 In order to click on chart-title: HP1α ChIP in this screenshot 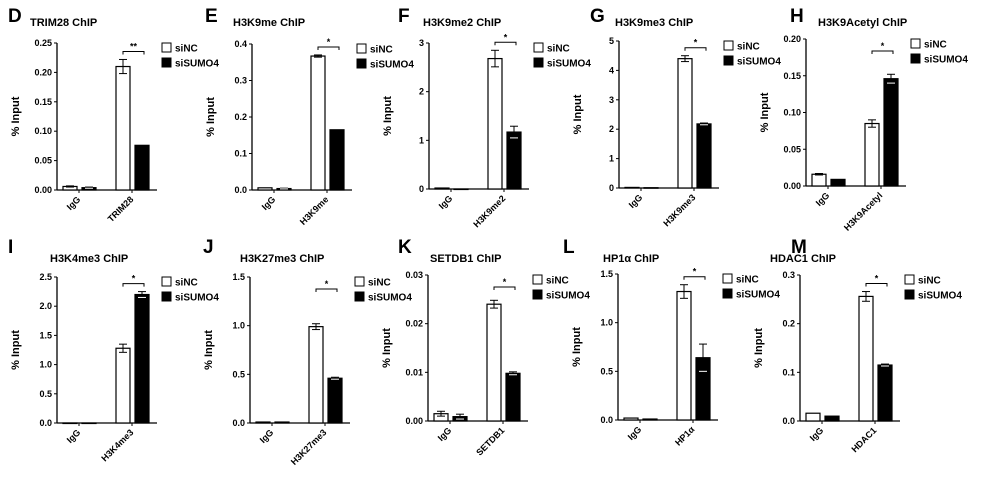, I will do `click(631, 259)`.